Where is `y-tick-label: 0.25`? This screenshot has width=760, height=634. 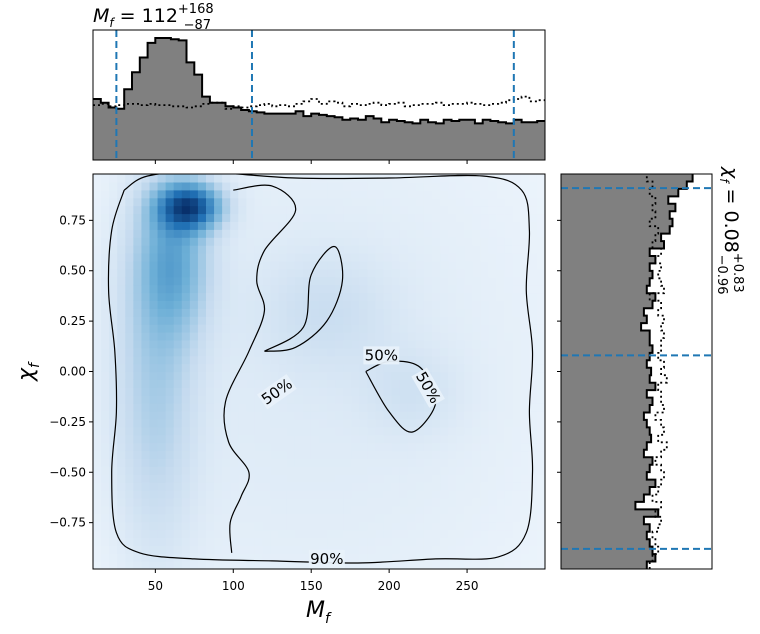
y-tick-label: 0.25 is located at coordinates (72, 321).